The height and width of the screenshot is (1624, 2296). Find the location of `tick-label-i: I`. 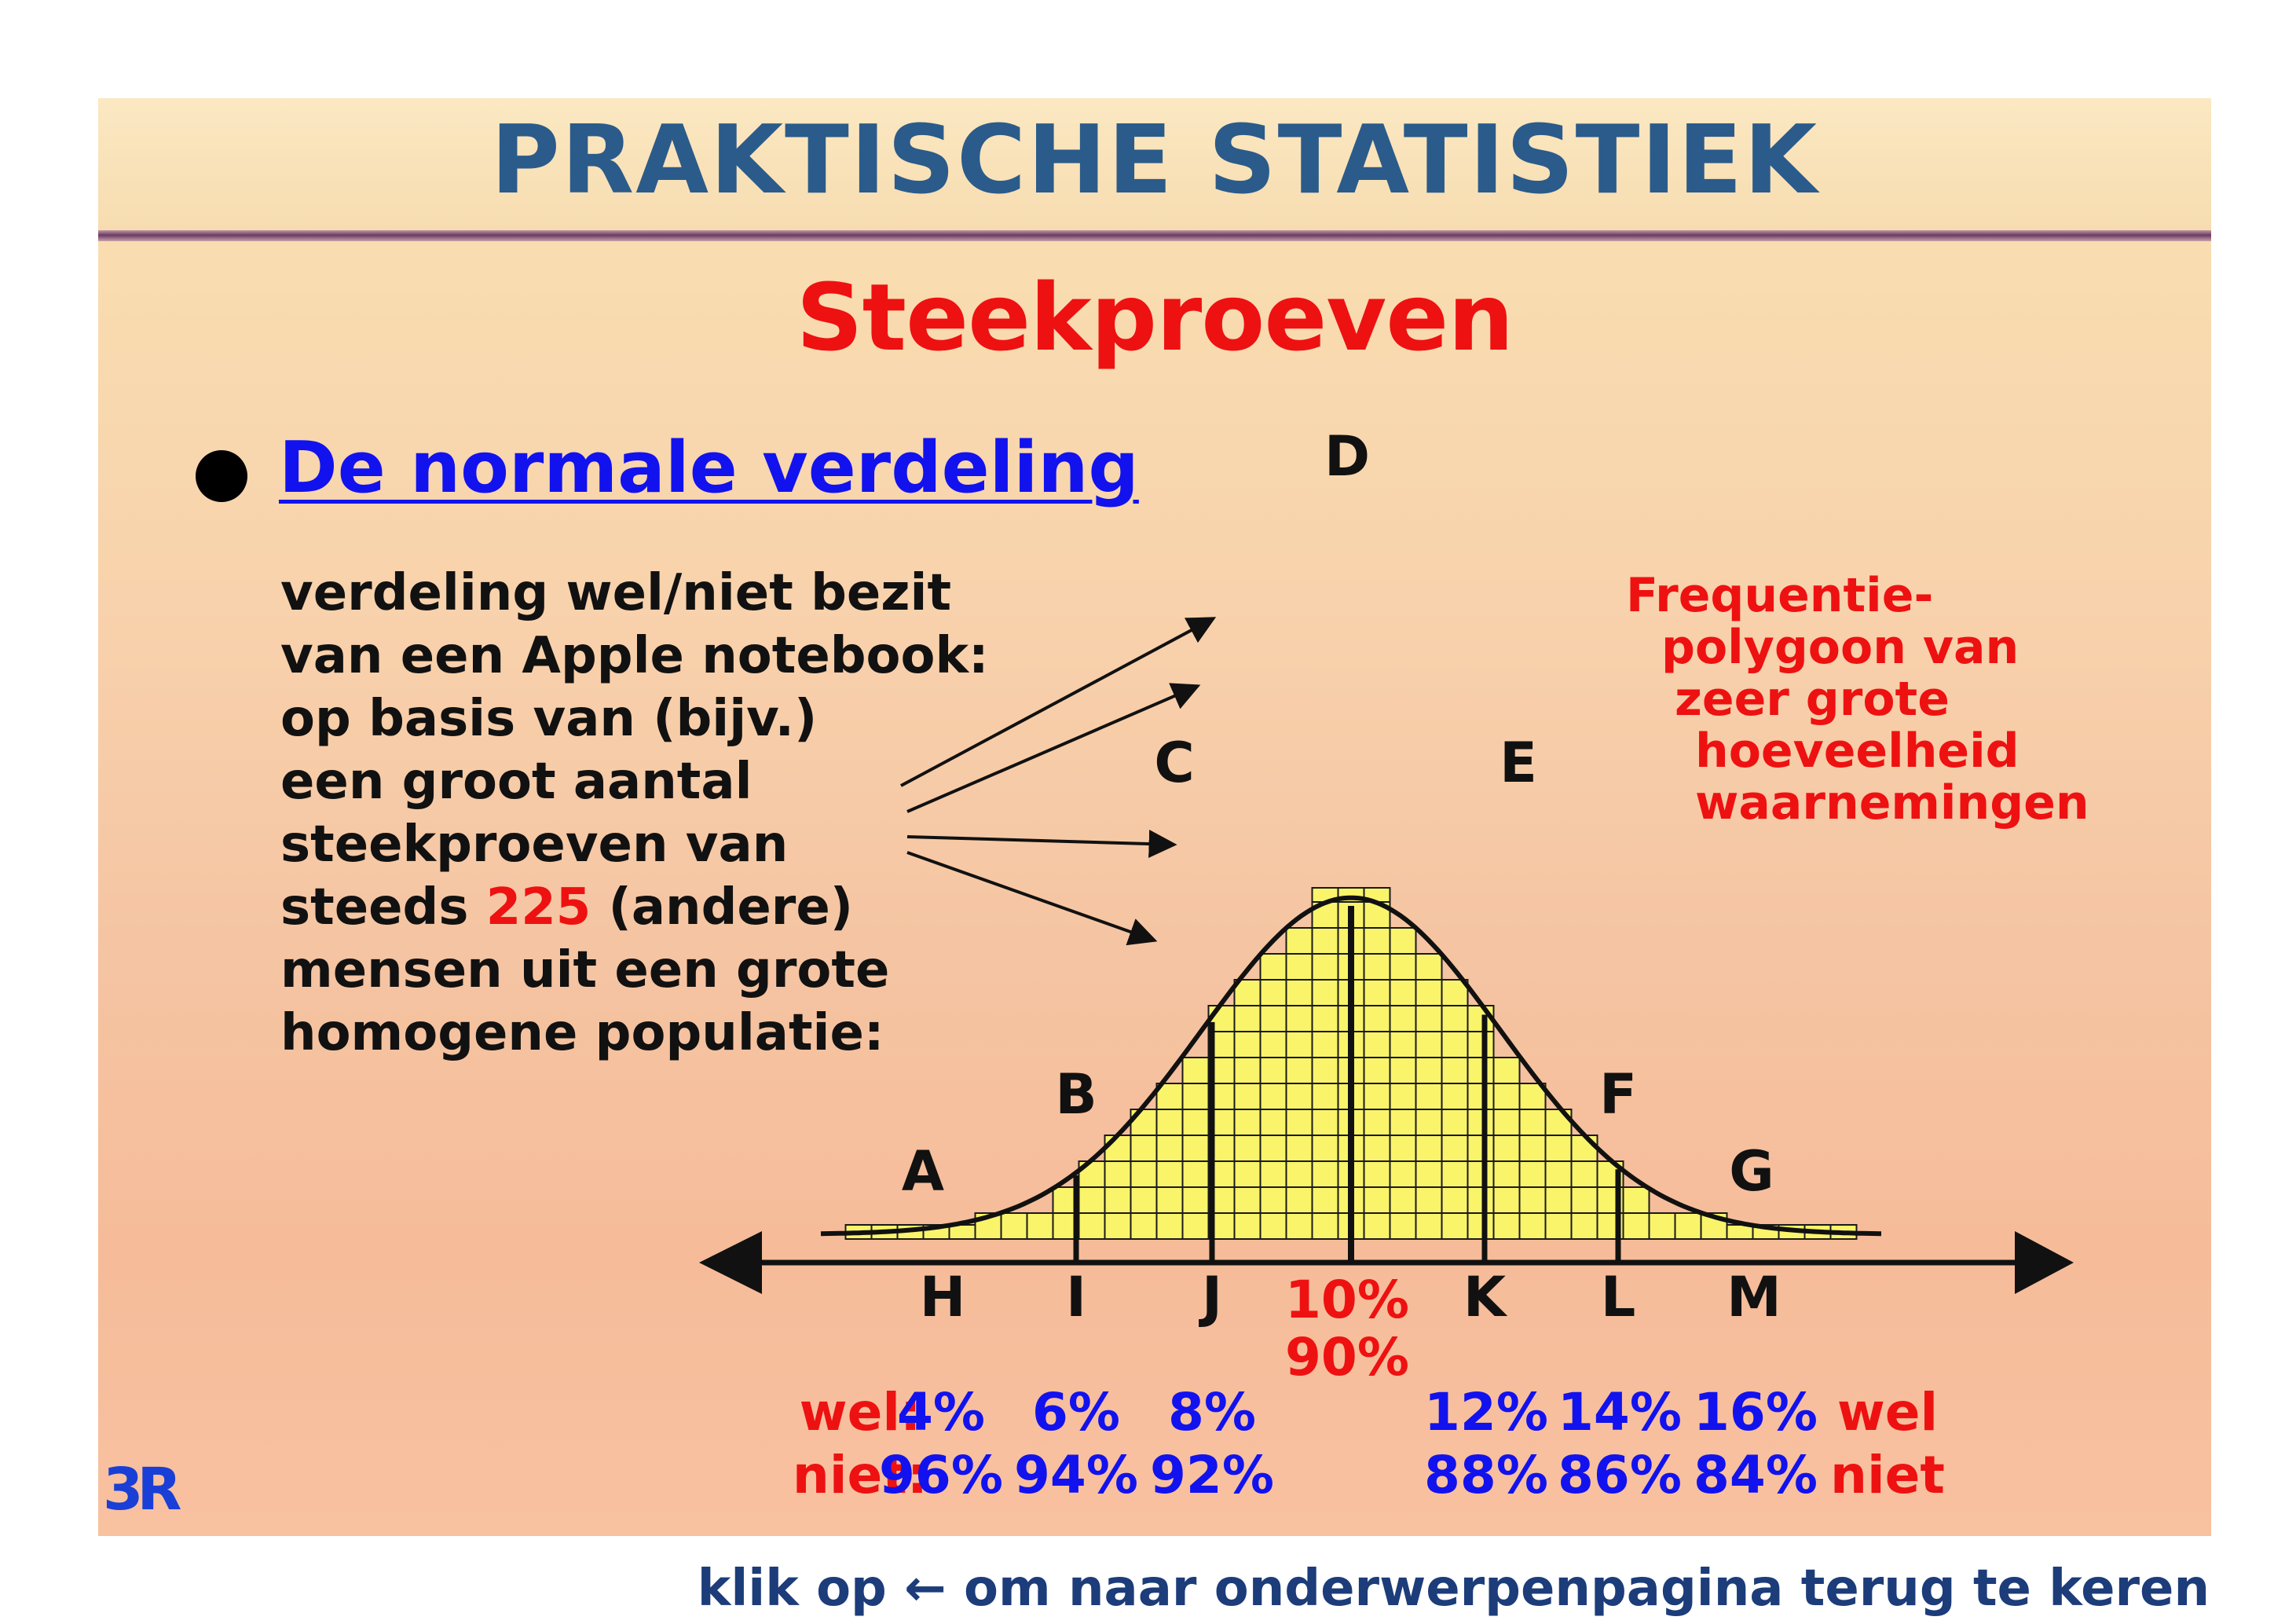

tick-label-i: I is located at coordinates (1076, 1297).